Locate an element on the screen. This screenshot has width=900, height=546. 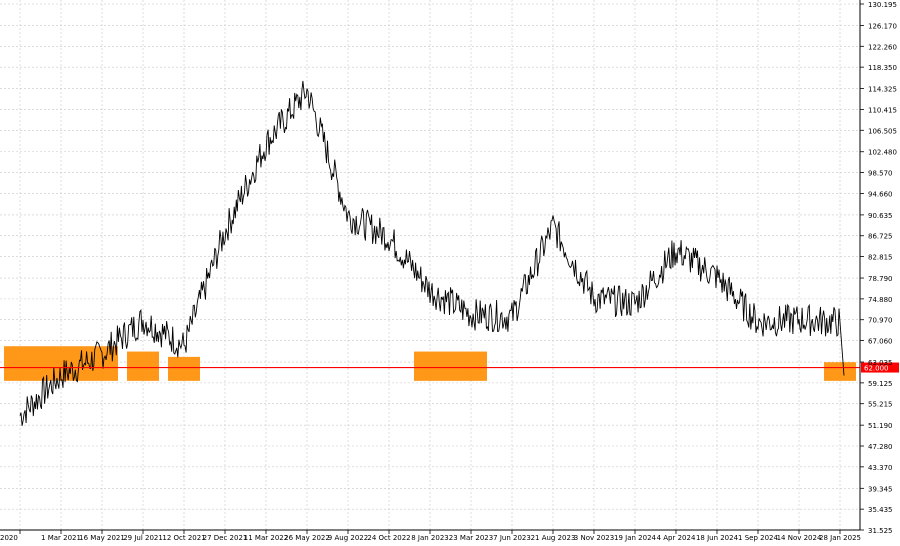
y-tick-label: 43.370 is located at coordinates (880, 468).